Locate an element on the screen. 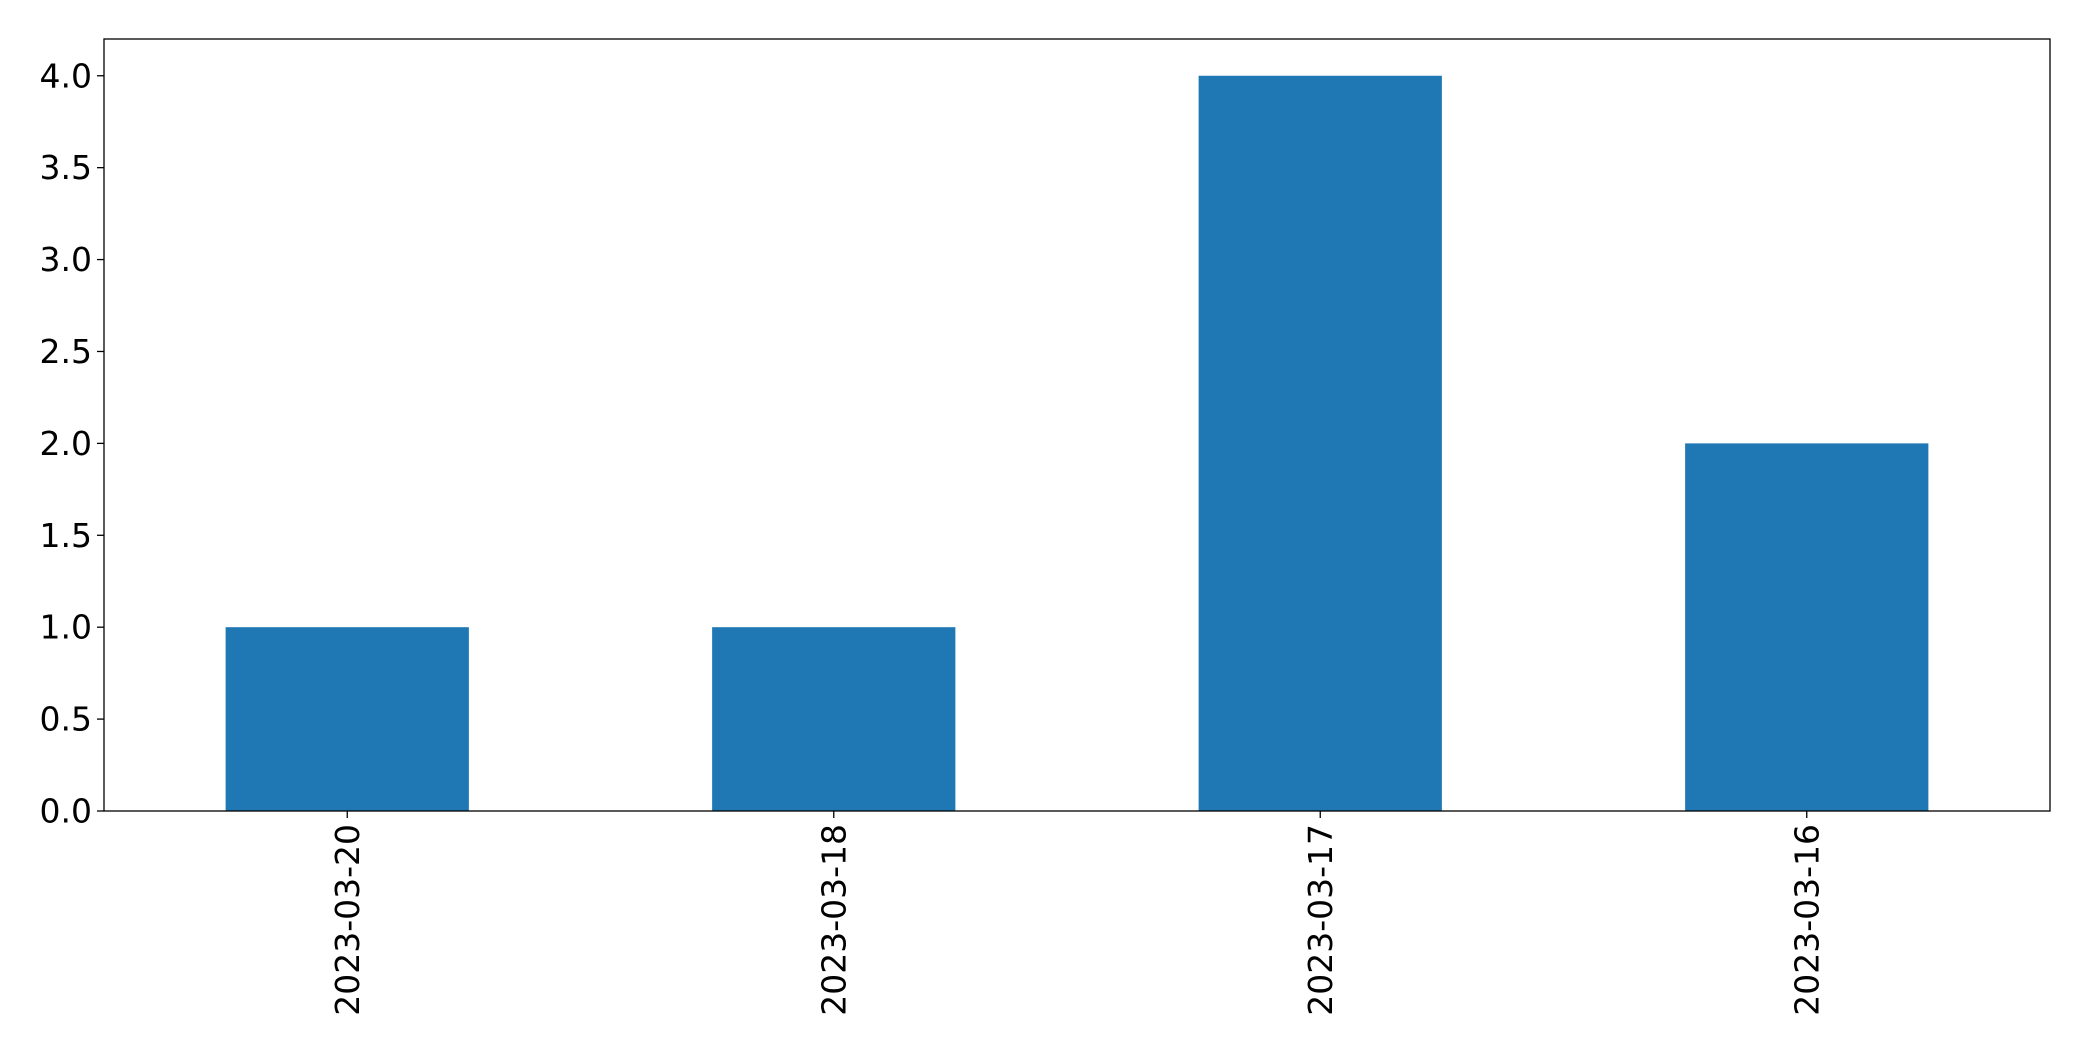 The width and height of the screenshot is (2082, 1061). y-axis: 0.0 0.5 1.0 1.5 2.0 2.5 3.0 3.5 4.0 is located at coordinates (72, 443).